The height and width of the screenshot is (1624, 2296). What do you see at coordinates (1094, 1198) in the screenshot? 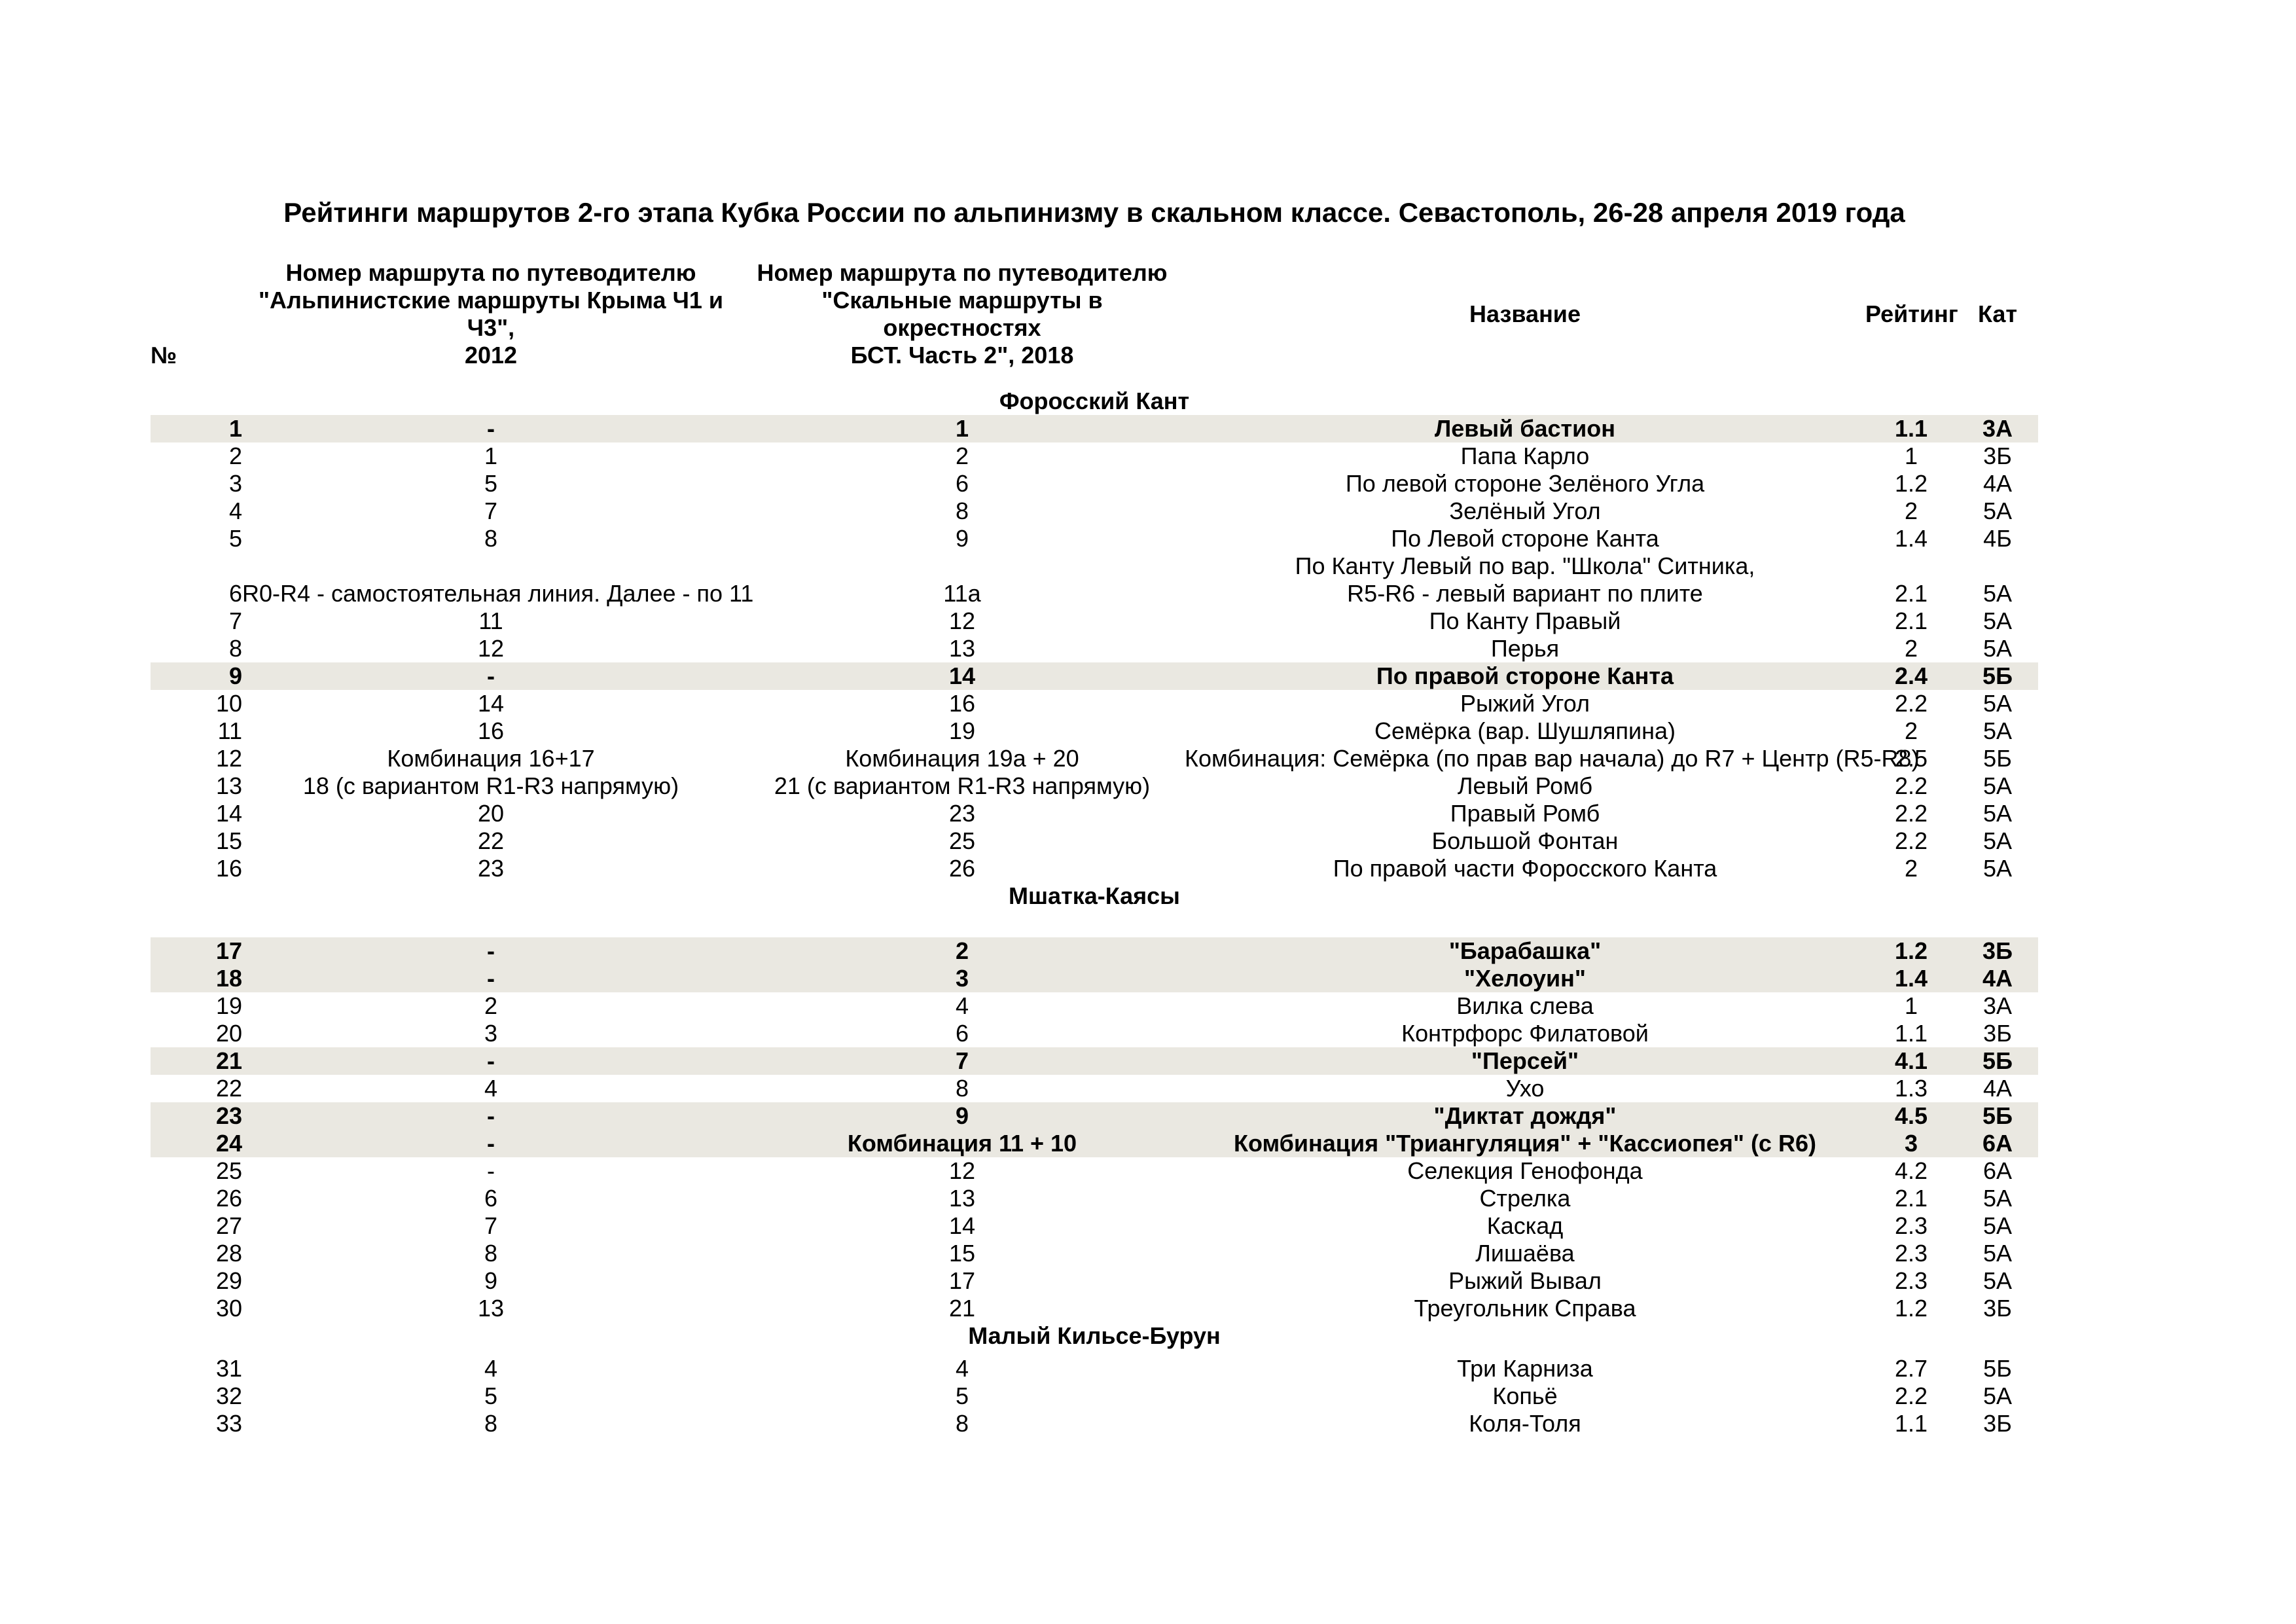
I see `table-row: 26 6 13 Стрелка 2.1 5А` at bounding box center [1094, 1198].